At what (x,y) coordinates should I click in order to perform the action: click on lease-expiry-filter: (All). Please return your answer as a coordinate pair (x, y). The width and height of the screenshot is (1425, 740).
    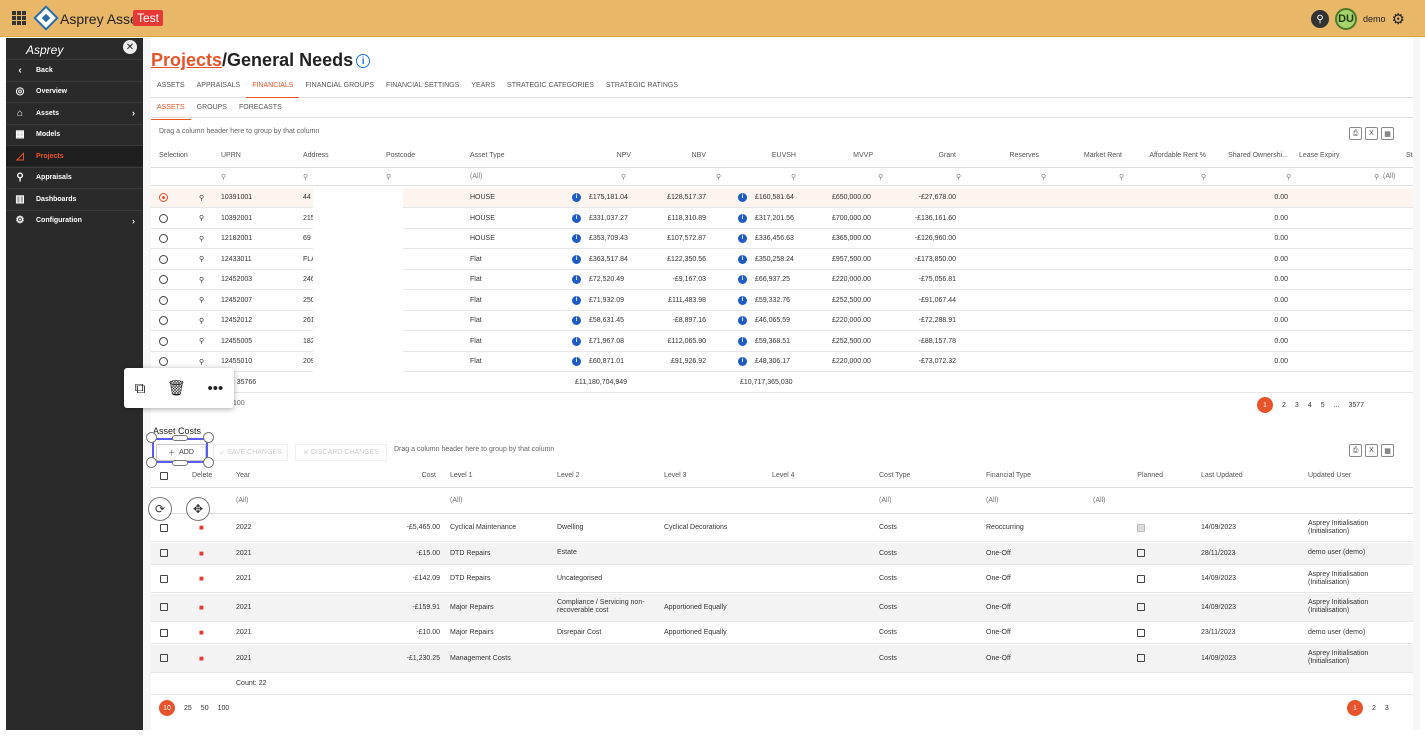
    Looking at the image, I should click on (1389, 176).